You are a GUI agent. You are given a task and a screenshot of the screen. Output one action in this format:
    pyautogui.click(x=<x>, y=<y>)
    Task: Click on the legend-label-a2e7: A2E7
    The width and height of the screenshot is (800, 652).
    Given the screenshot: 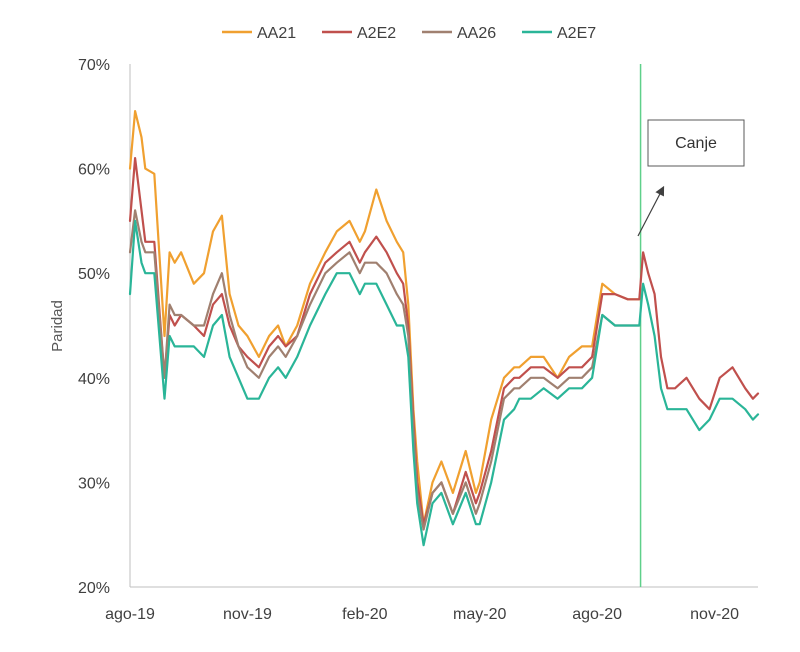 What is the action you would take?
    pyautogui.click(x=576, y=33)
    